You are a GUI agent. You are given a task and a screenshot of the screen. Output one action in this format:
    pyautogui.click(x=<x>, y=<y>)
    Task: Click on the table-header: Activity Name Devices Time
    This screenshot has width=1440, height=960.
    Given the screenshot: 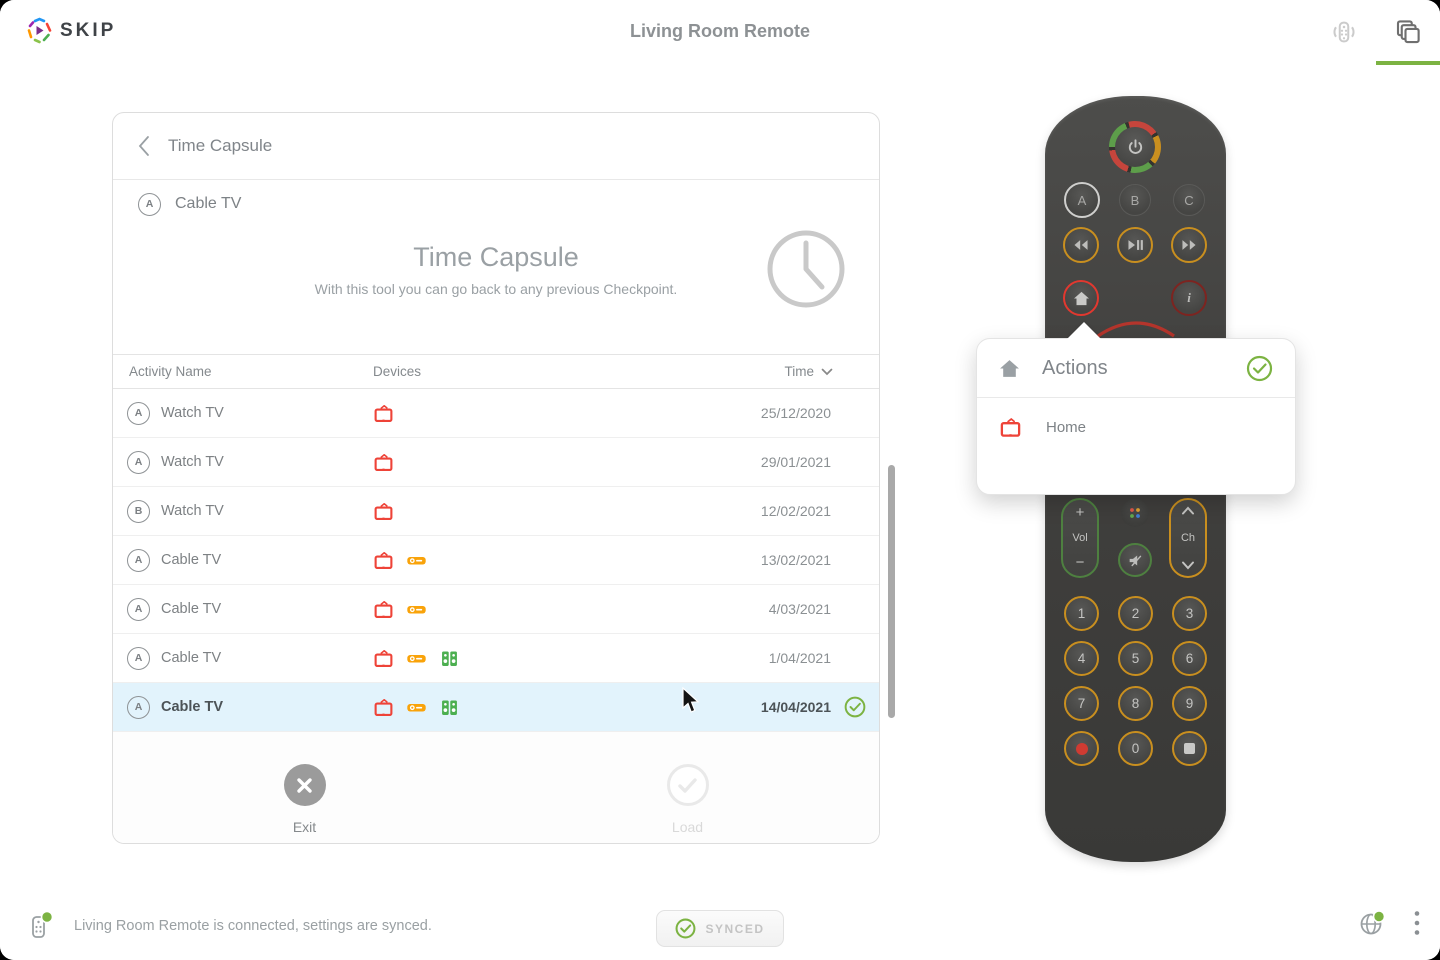 What is the action you would take?
    pyautogui.click(x=496, y=371)
    